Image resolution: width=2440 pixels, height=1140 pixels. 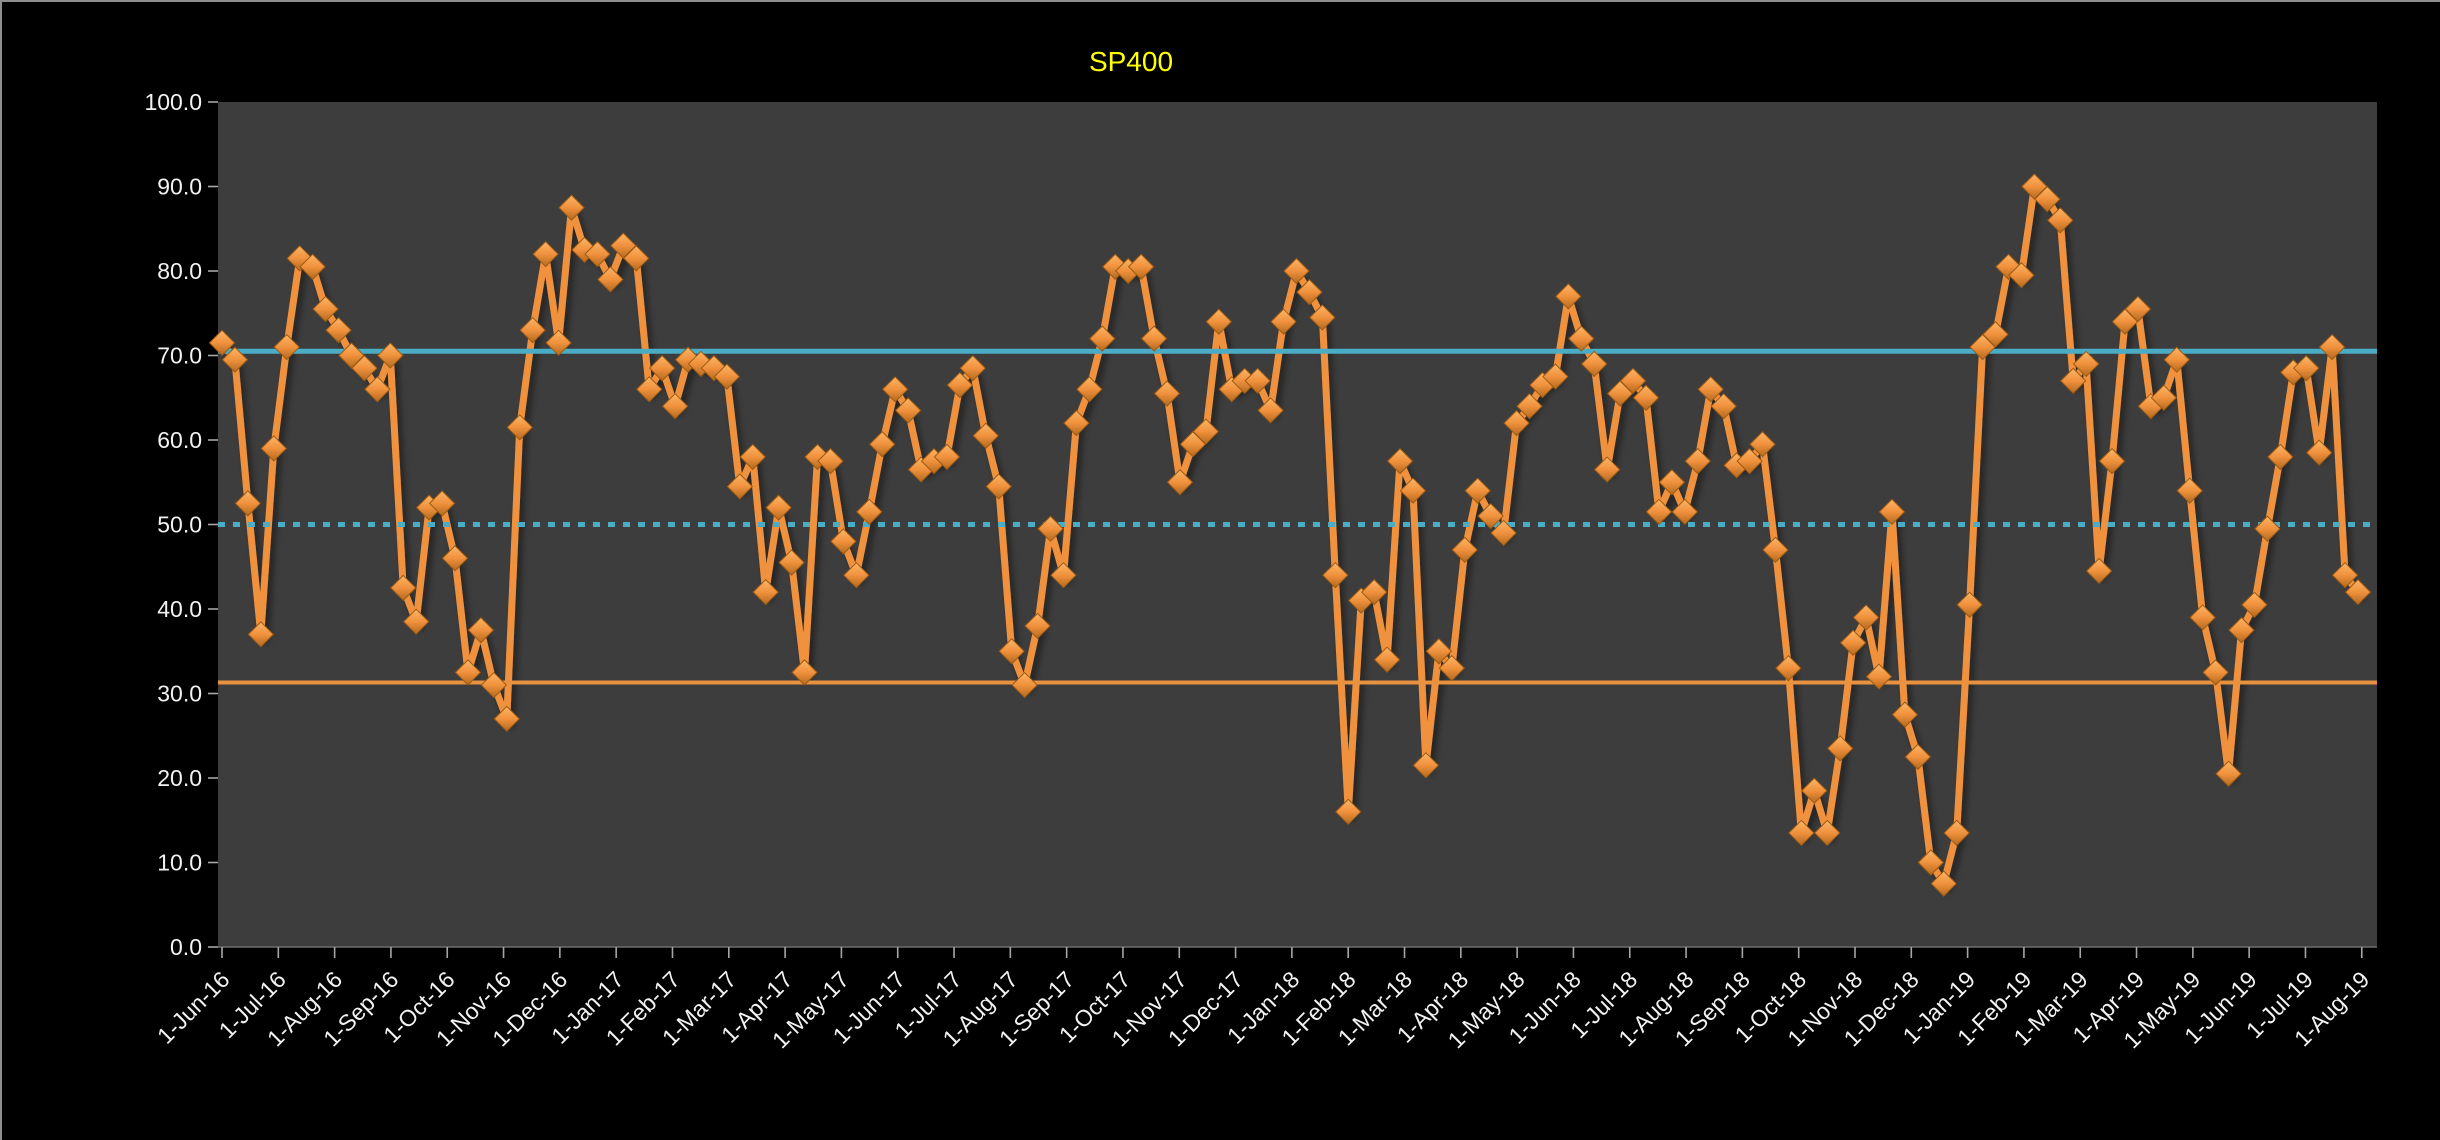 What do you see at coordinates (179, 694) in the screenshot?
I see `y-tick-label: 30.0` at bounding box center [179, 694].